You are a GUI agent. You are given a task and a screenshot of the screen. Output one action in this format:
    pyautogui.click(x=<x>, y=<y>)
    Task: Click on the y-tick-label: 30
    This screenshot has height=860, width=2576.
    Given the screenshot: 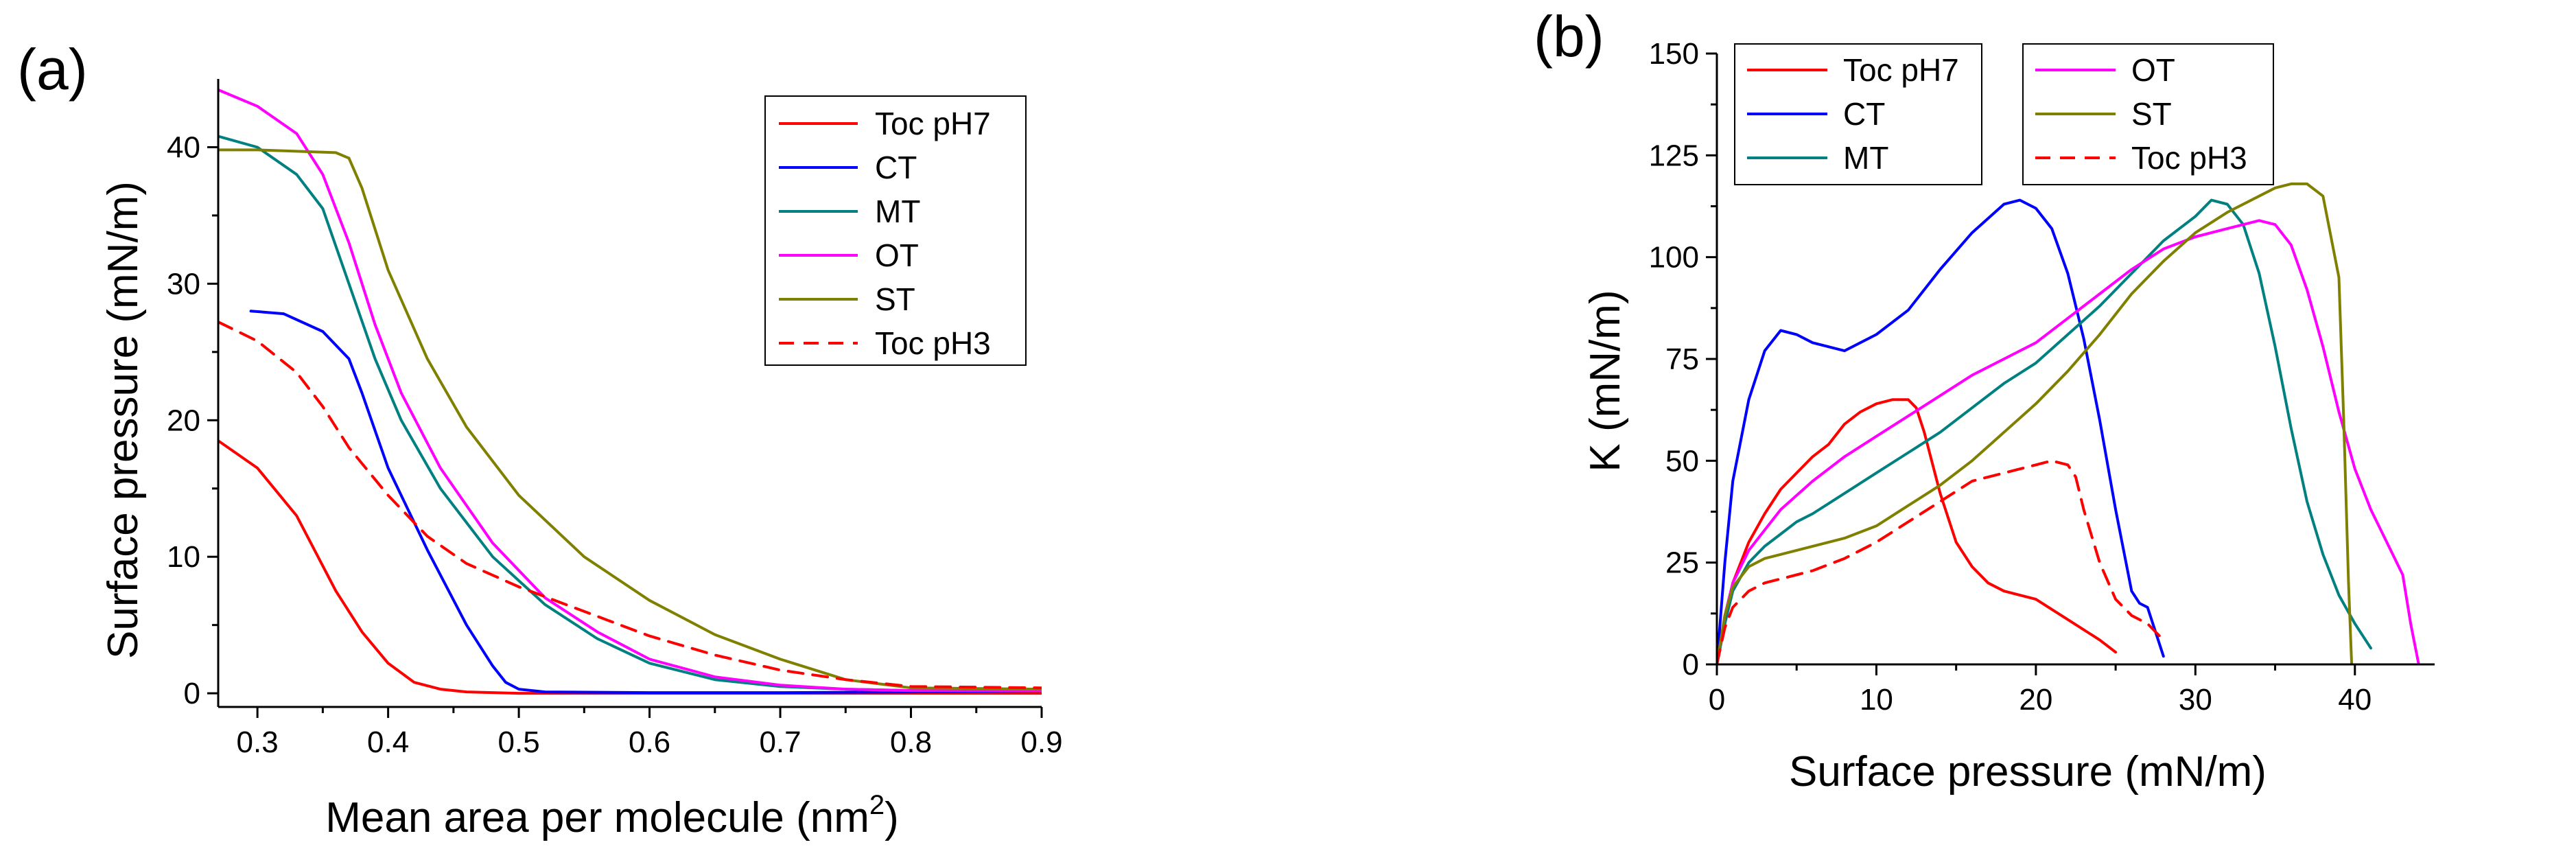 What is the action you would take?
    pyautogui.click(x=183, y=284)
    